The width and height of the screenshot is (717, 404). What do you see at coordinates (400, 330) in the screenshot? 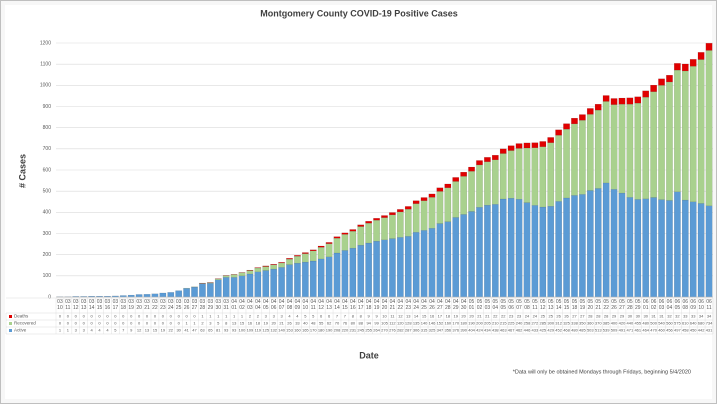
I see `table-value: 282` at bounding box center [400, 330].